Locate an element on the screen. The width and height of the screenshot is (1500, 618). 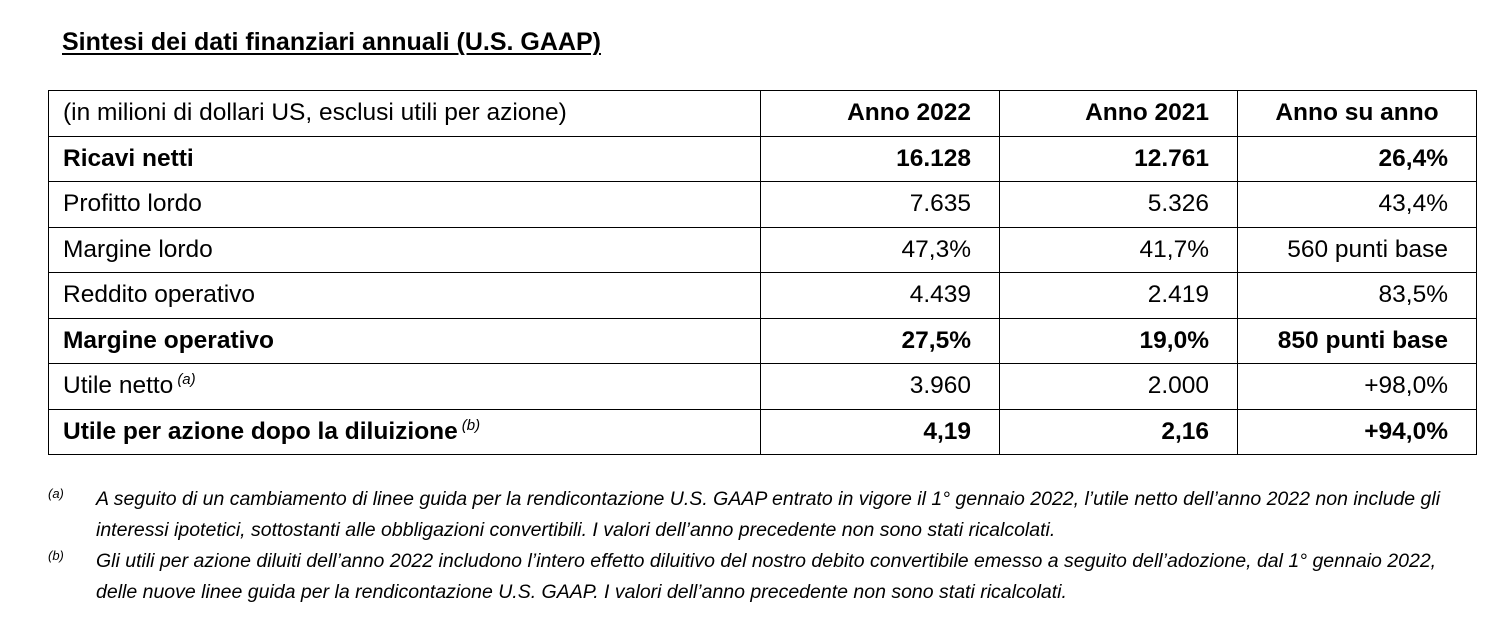
table-row: Profitto lordo 7.635 5.326 43,4% is located at coordinates (762, 204).